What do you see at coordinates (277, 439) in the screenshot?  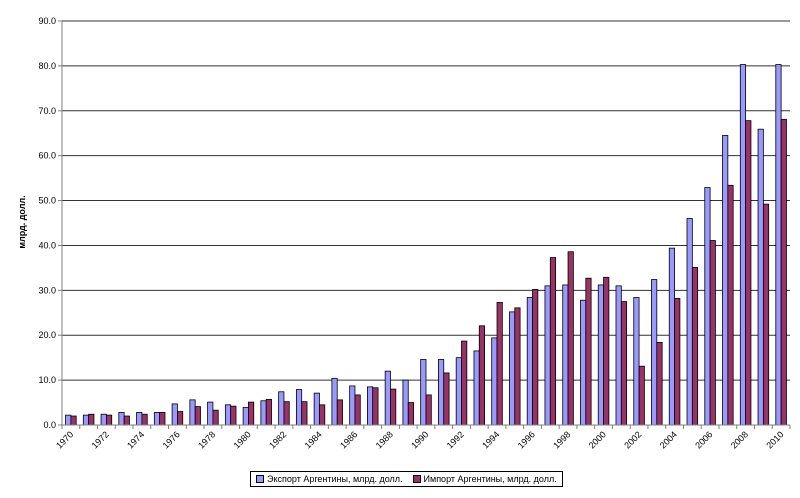 I see `x-tick-label: 1982` at bounding box center [277, 439].